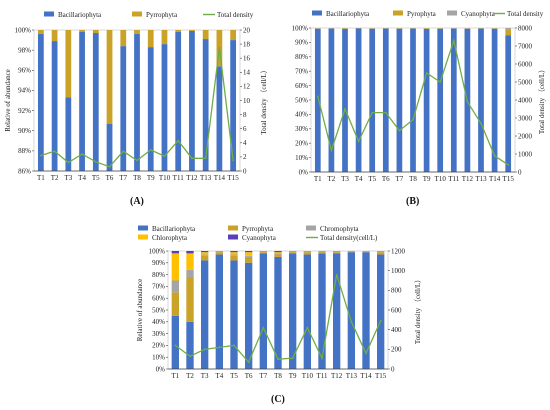 This screenshot has height=410, width=550. I want to click on bar-bacillariophyta-T10, so click(307, 311).